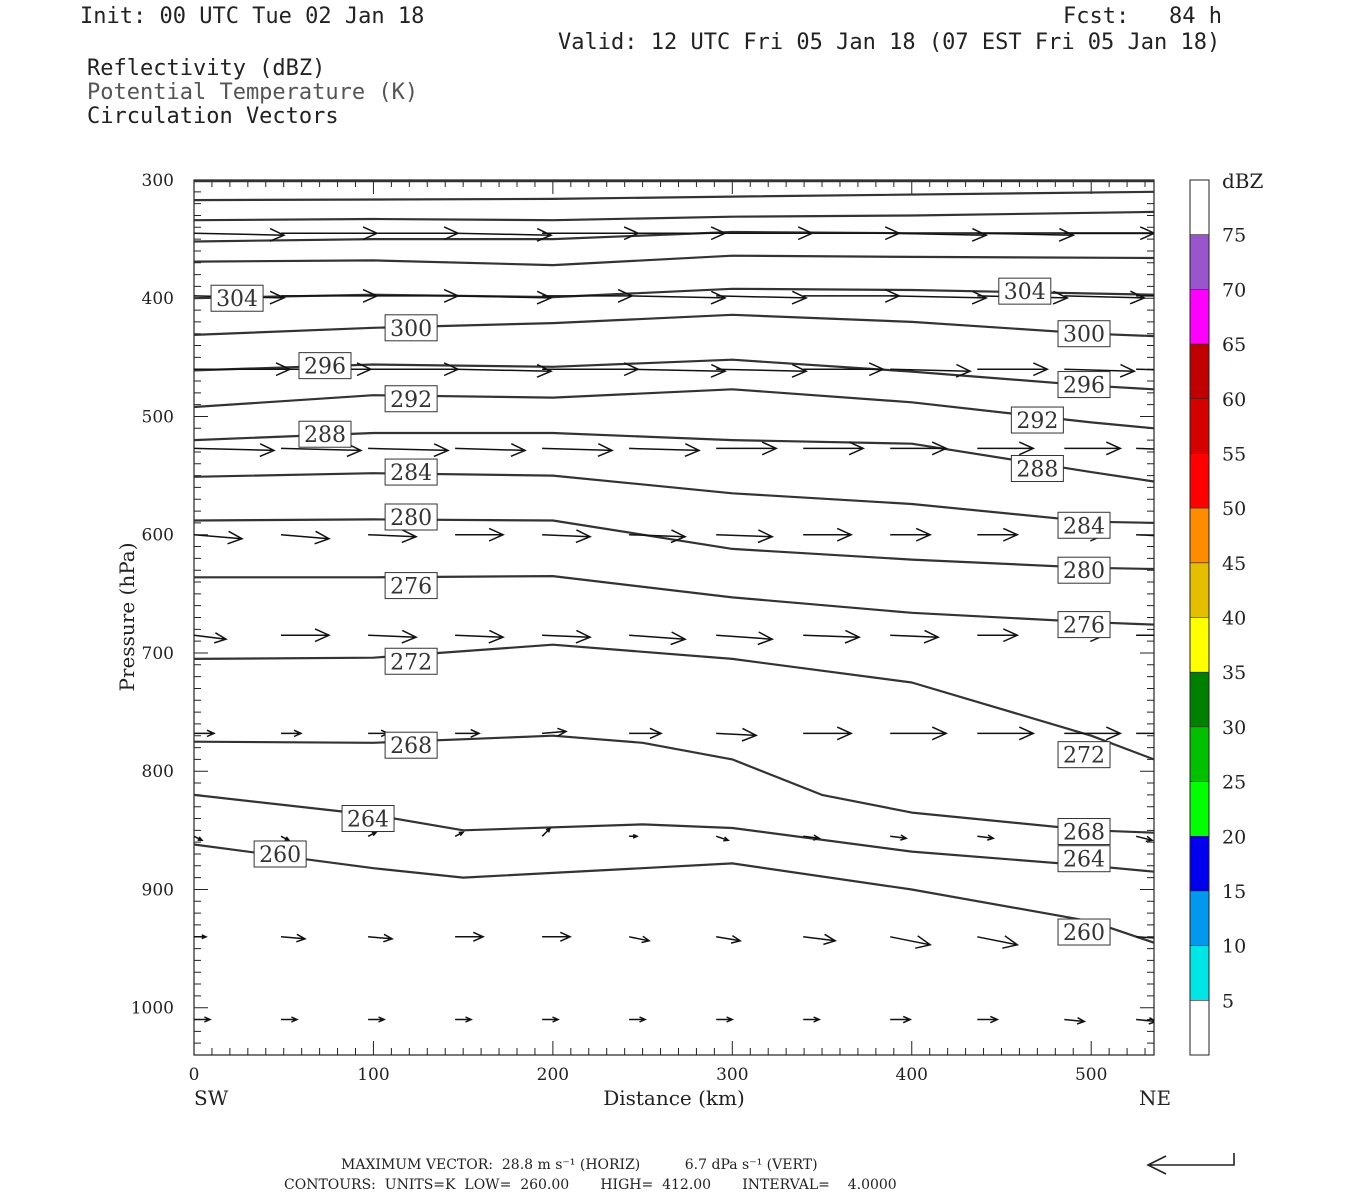 The image size is (1350, 1200). What do you see at coordinates (1234, 673) in the screenshot?
I see `colorbar-label: 35` at bounding box center [1234, 673].